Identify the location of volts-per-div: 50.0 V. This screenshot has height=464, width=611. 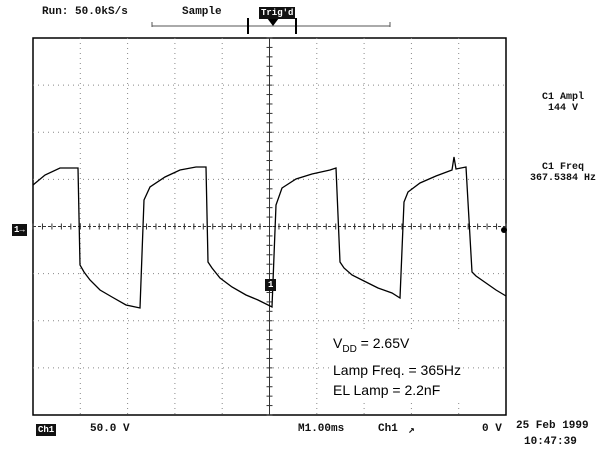
(110, 429).